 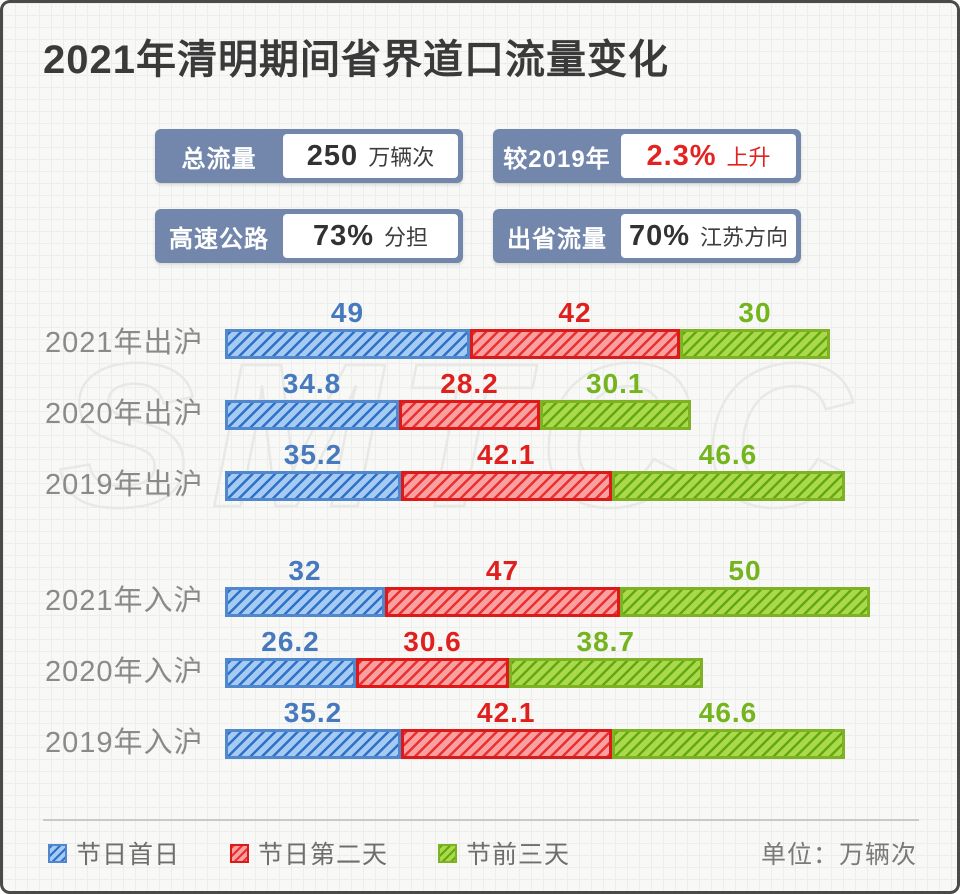 What do you see at coordinates (240, 853) in the screenshot?
I see `red-hatch-swatch-icon` at bounding box center [240, 853].